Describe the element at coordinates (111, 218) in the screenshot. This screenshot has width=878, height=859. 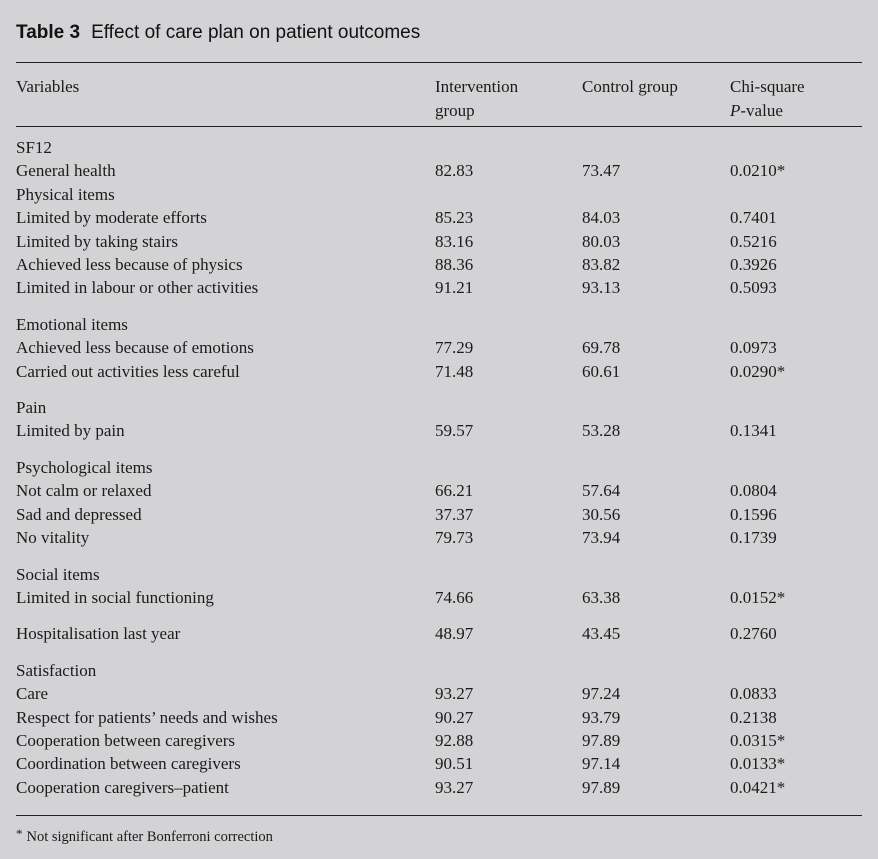
I see `variable-cell: Limited by moderate efforts` at that location.